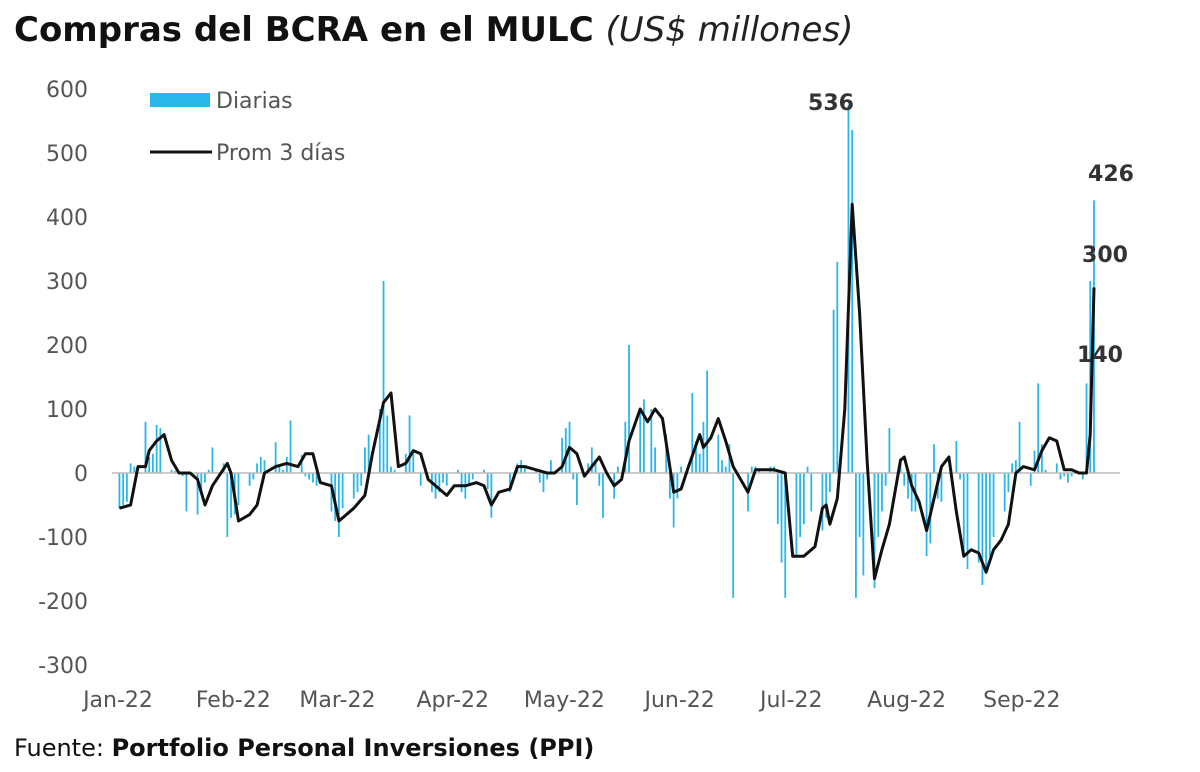 The image size is (1200, 772). I want to click on x-tick-label: Apr-22, so click(452, 700).